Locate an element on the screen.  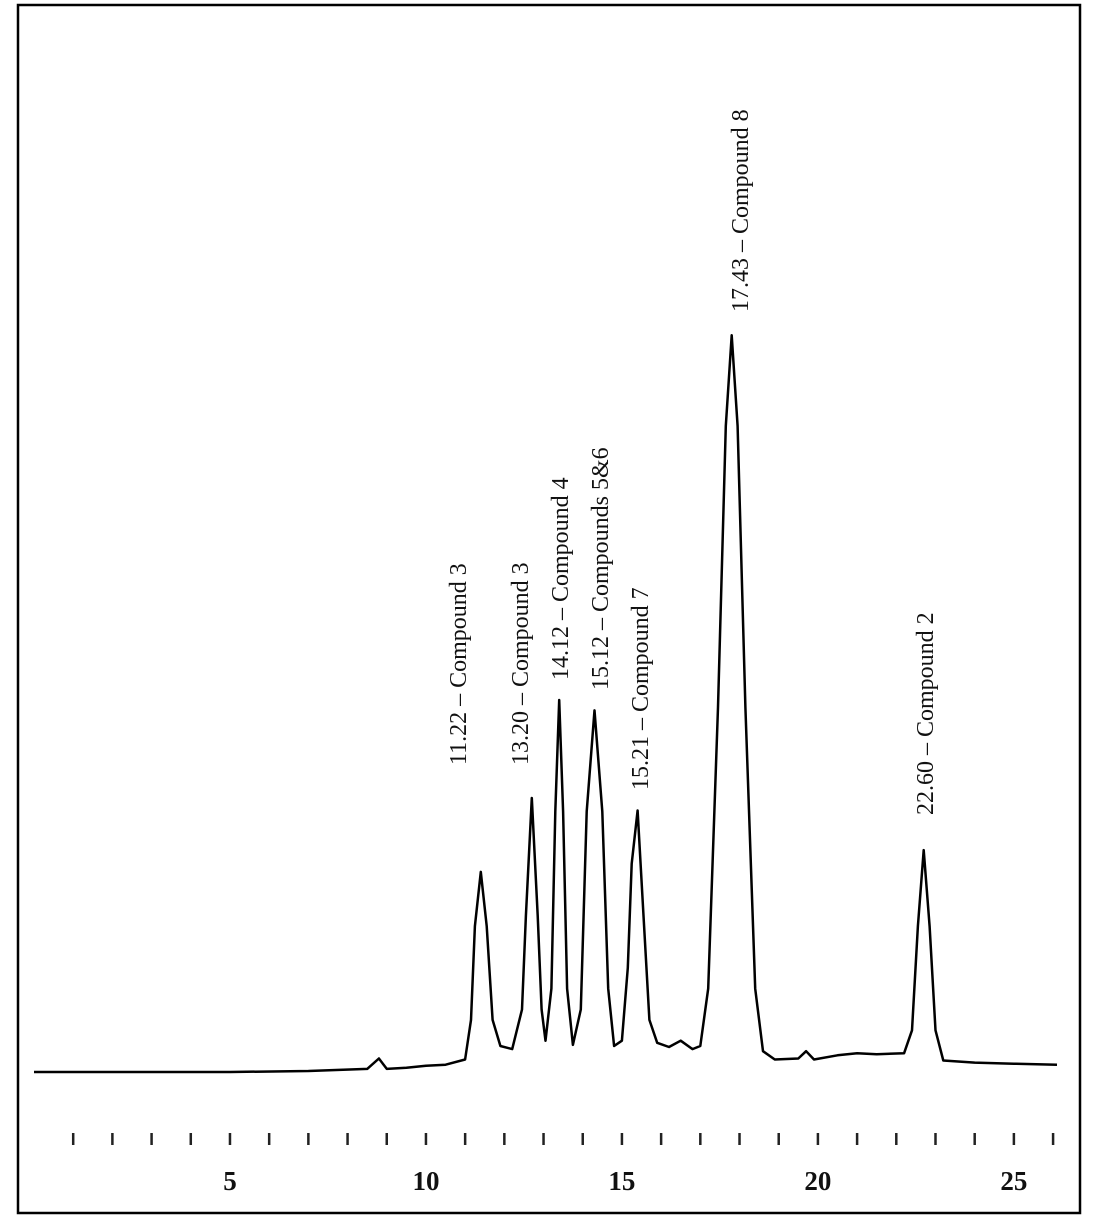
peak-label: 15.12 – Compounds 5&6 is located at coordinates (601, 568).